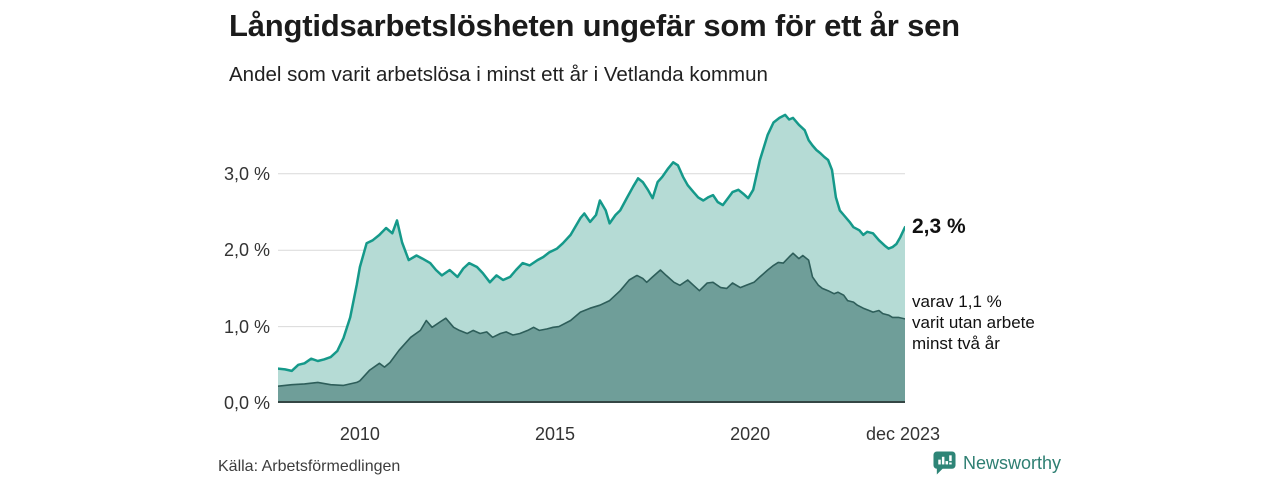 The width and height of the screenshot is (1280, 480). I want to click on y-tick-label-2: 2,0 %, so click(246, 250).